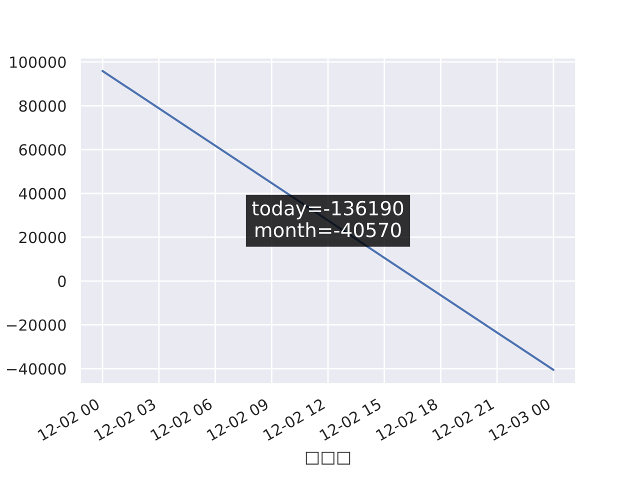  Describe the element at coordinates (62, 282) in the screenshot. I see `y-tick-label: 0` at that location.